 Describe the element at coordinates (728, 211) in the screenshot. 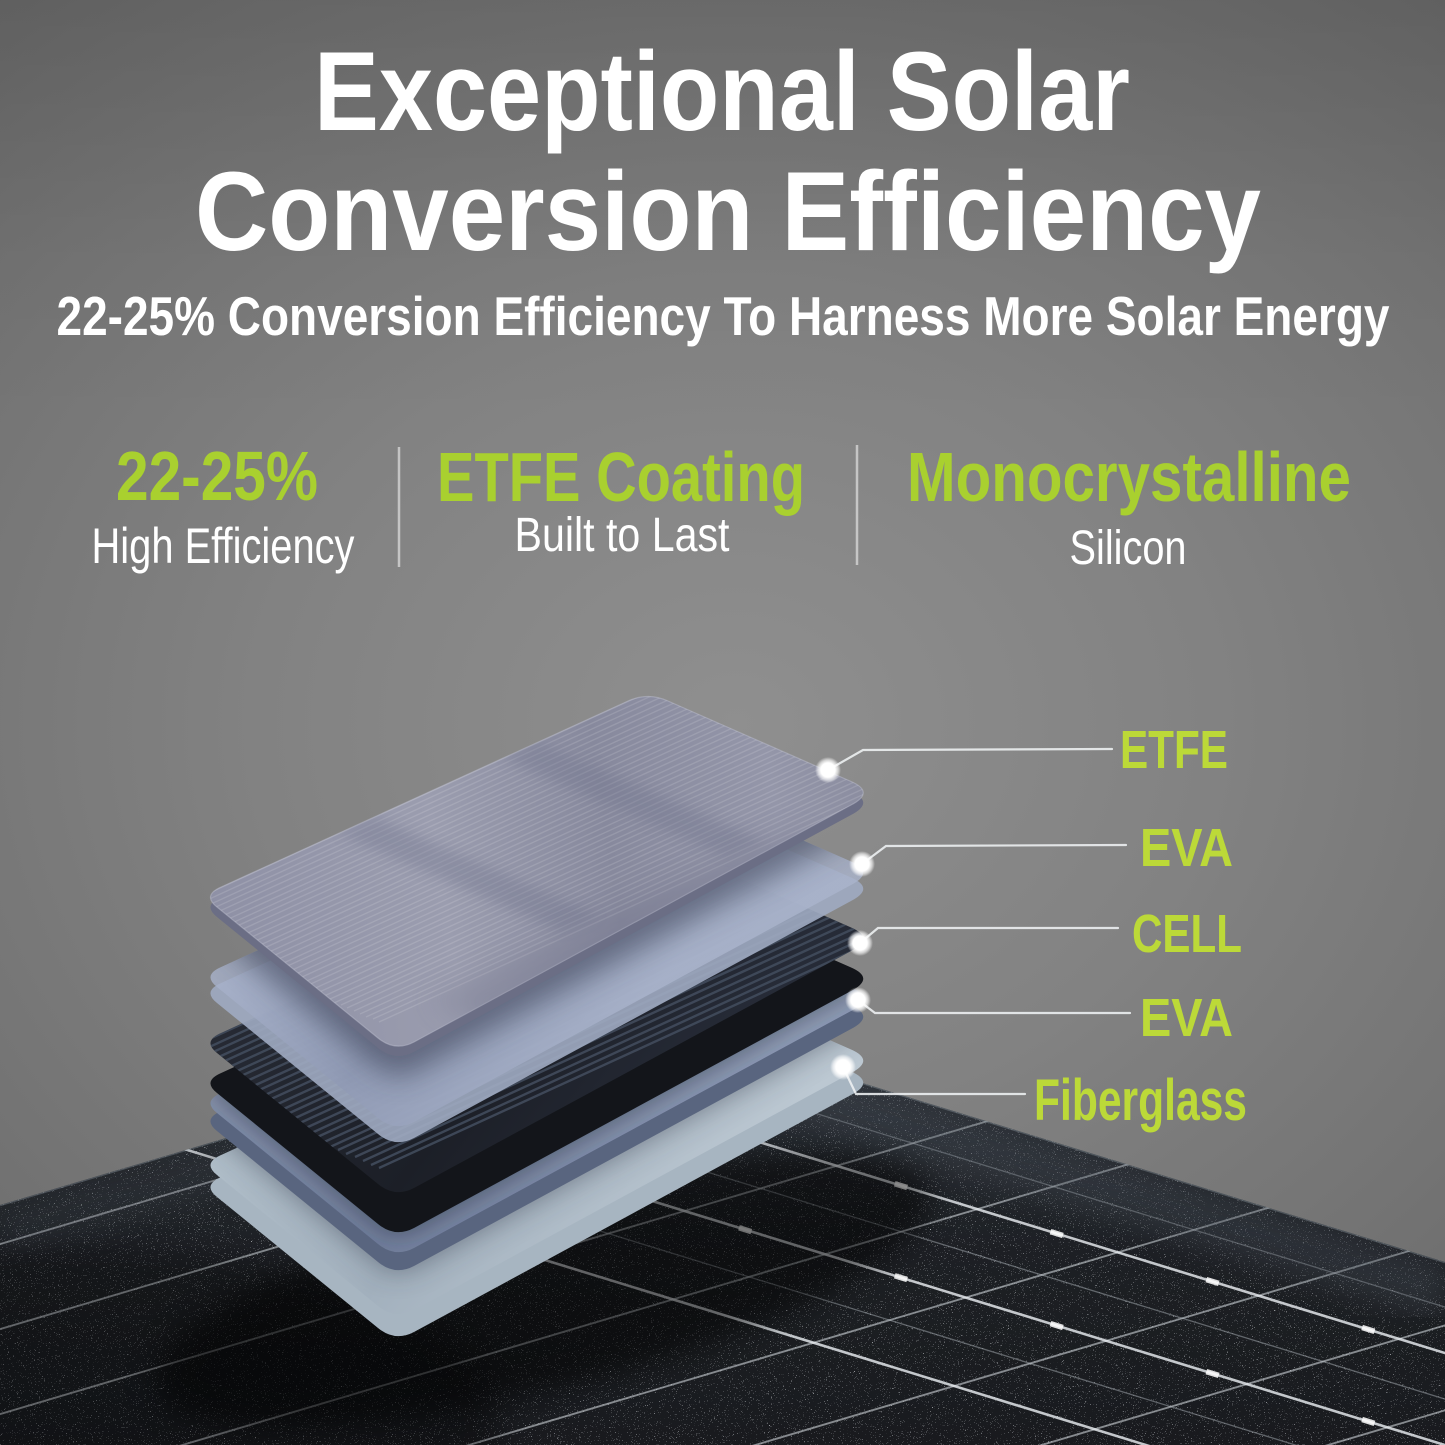

I see `svg-text: Conversion Efficiency` at that location.